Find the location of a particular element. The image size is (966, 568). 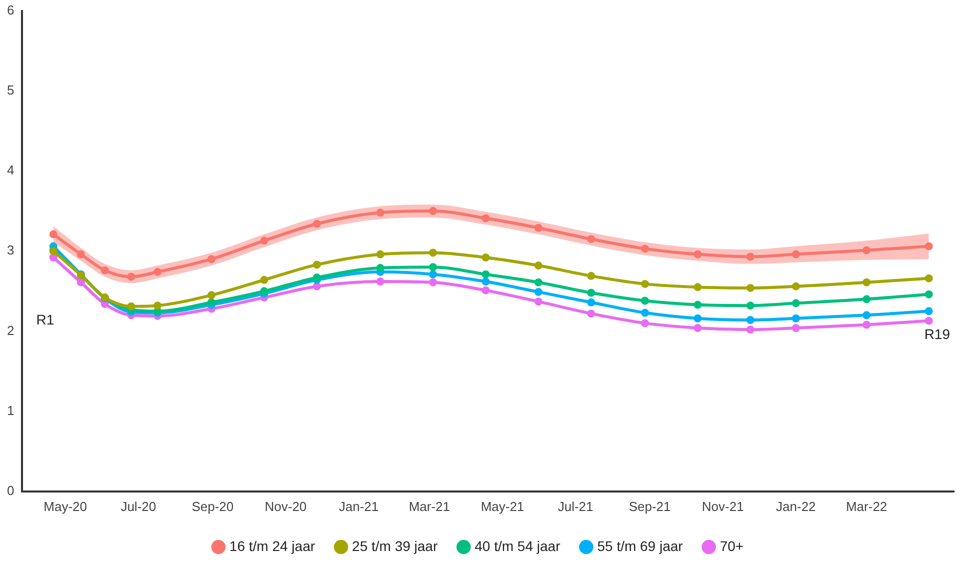

annotation: R1 is located at coordinates (45, 319).